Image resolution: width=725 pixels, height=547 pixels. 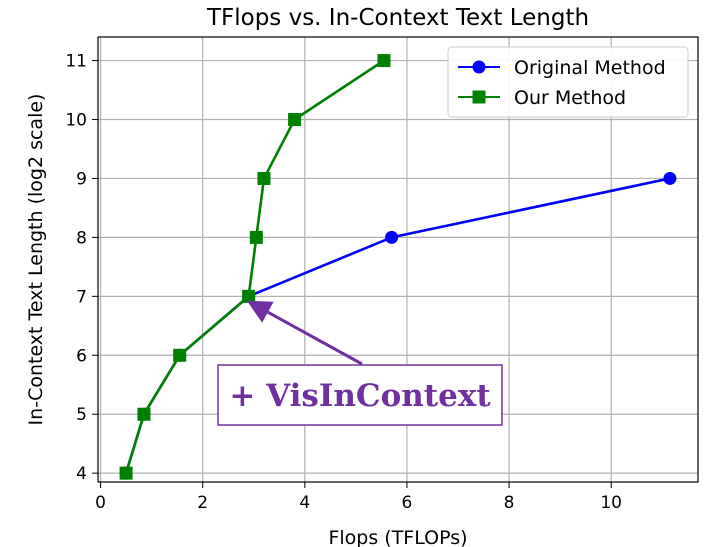 What do you see at coordinates (570, 98) in the screenshot?
I see `legend-label-our-method: Our Method` at bounding box center [570, 98].